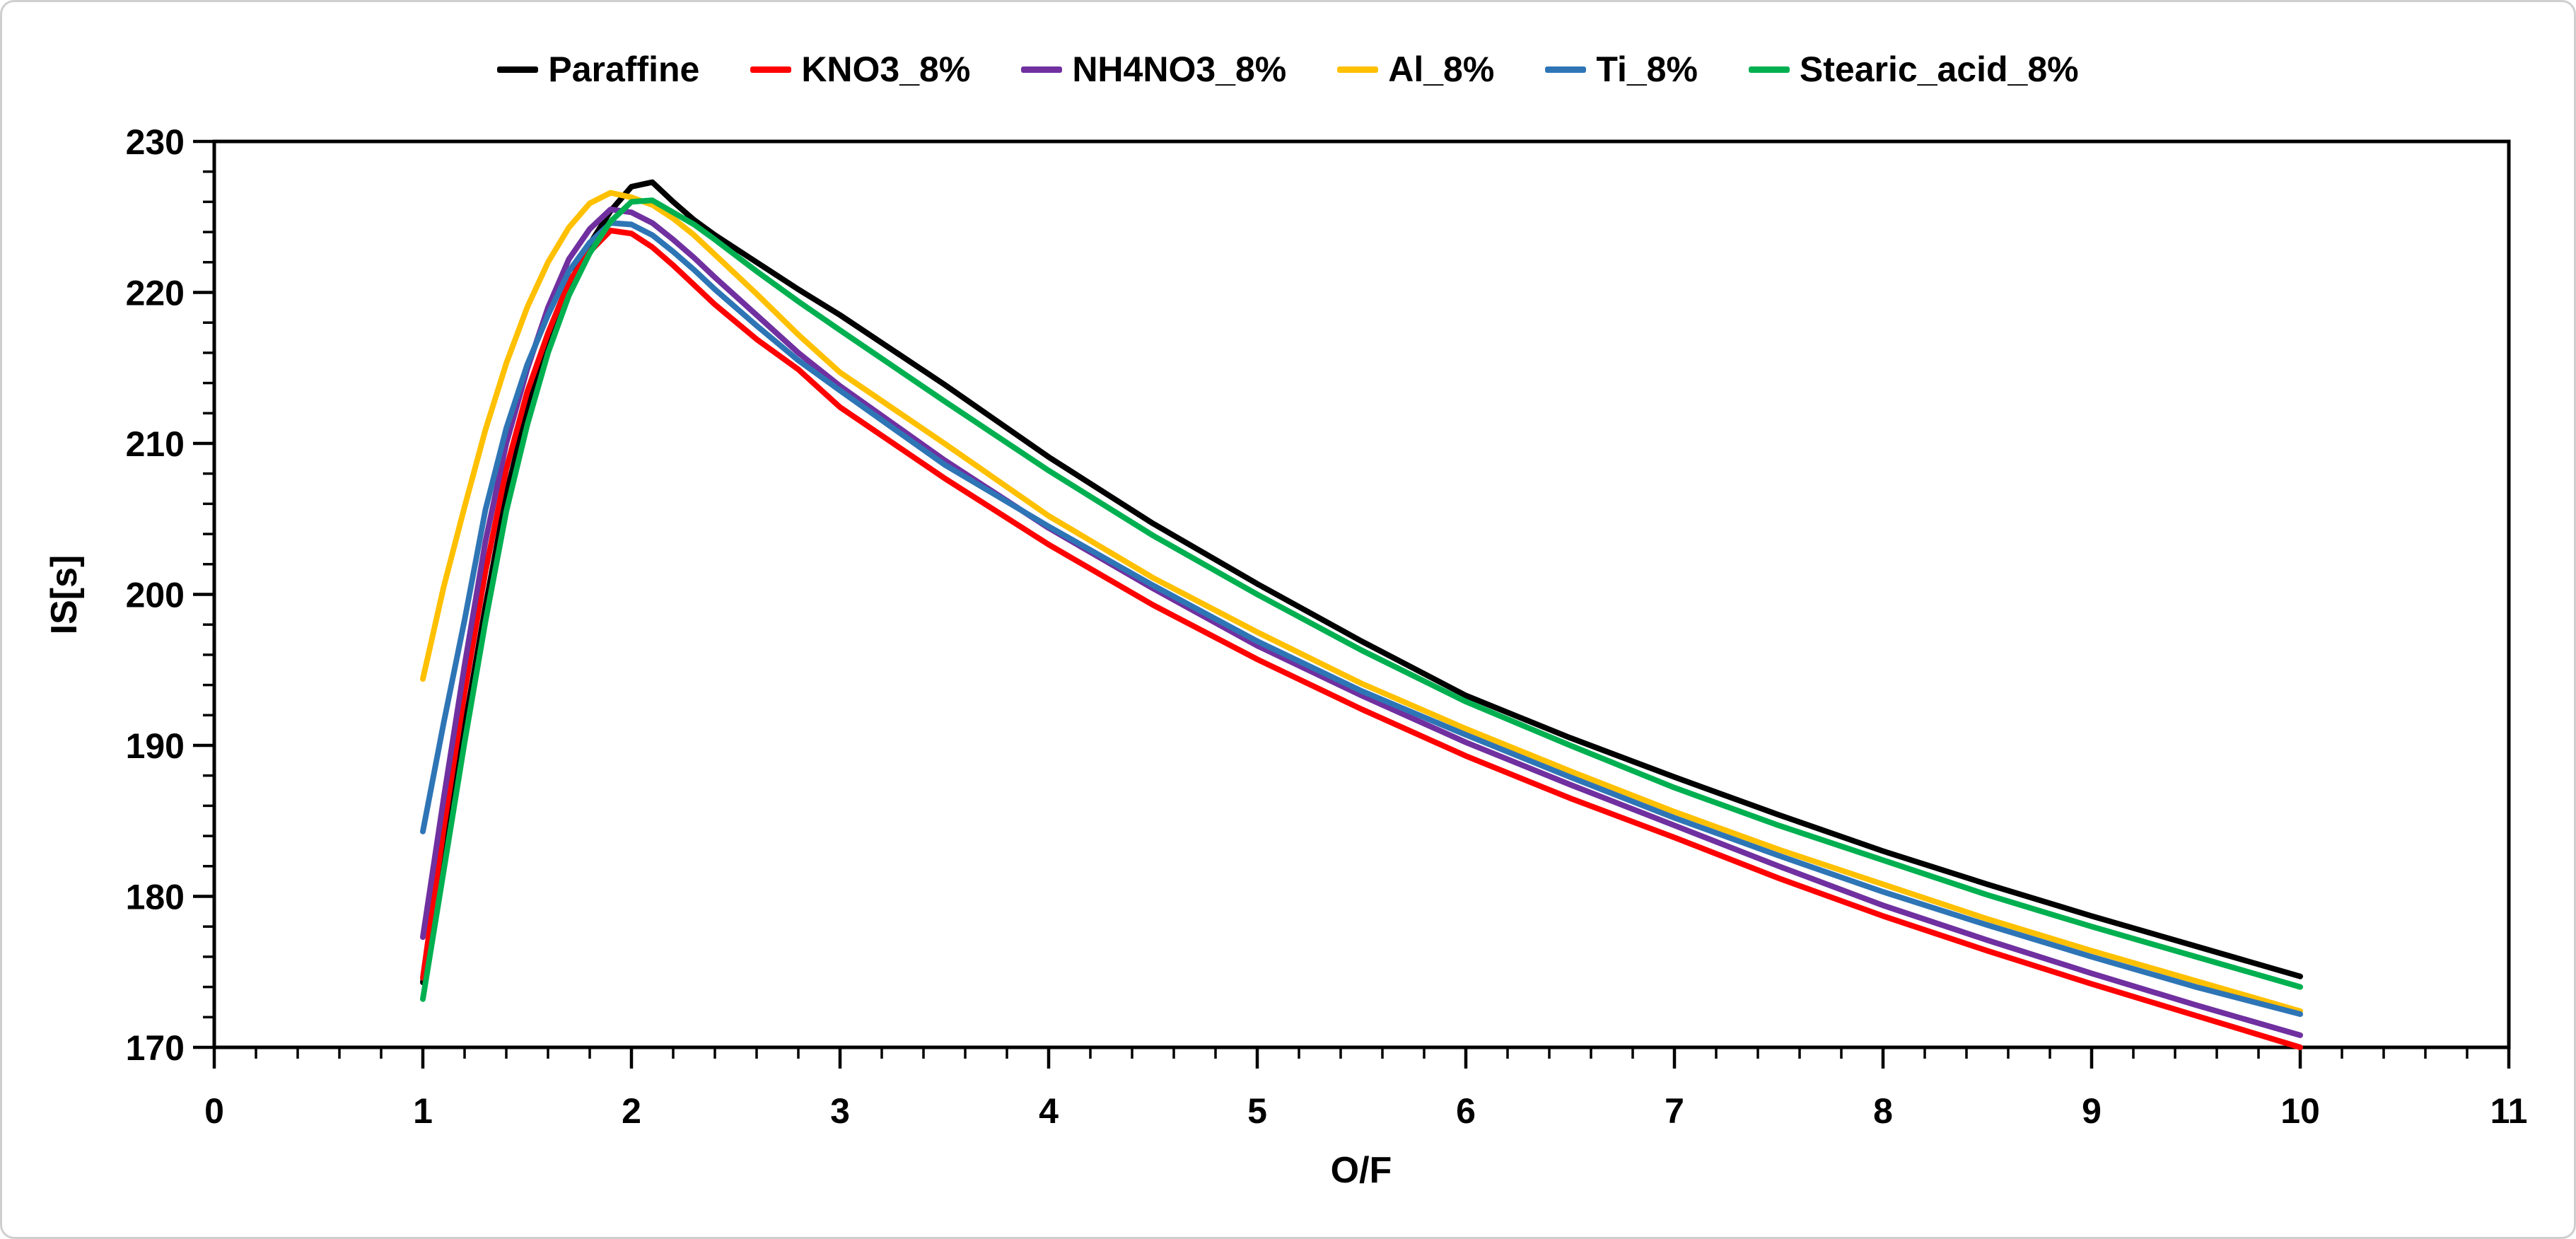 The image size is (2576, 1239). Describe the element at coordinates (155, 444) in the screenshot. I see `y-tick-label: 210` at that location.